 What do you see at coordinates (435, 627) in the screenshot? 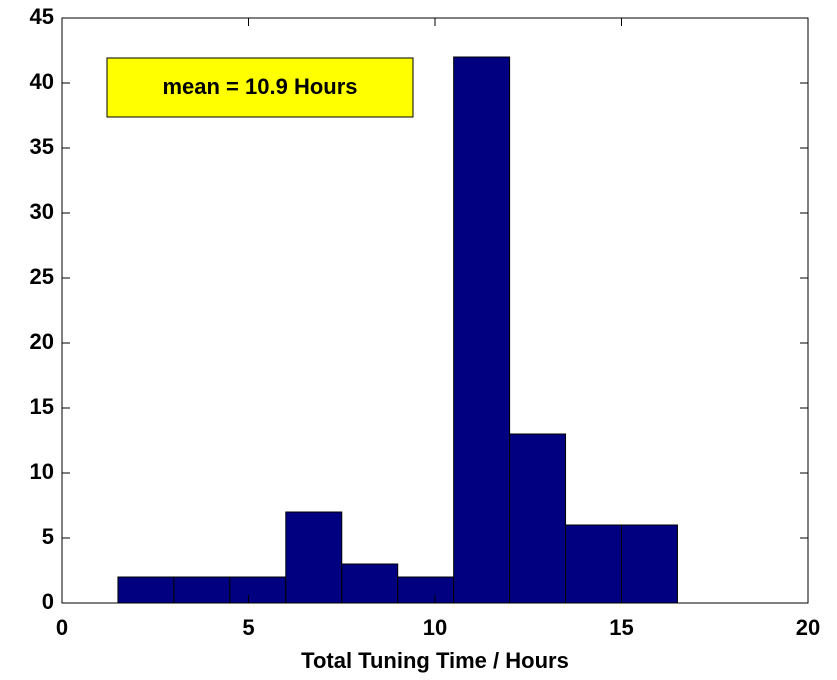
I see `x-tick-label: 10` at bounding box center [435, 627].